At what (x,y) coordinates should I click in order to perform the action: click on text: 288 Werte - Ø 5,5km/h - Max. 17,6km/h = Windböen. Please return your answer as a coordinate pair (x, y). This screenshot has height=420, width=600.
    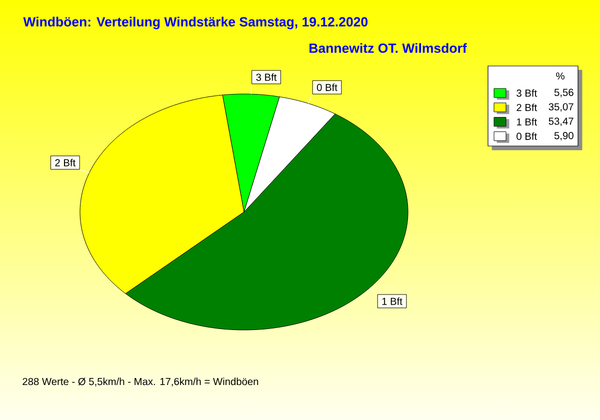
    Looking at the image, I should click on (140, 382).